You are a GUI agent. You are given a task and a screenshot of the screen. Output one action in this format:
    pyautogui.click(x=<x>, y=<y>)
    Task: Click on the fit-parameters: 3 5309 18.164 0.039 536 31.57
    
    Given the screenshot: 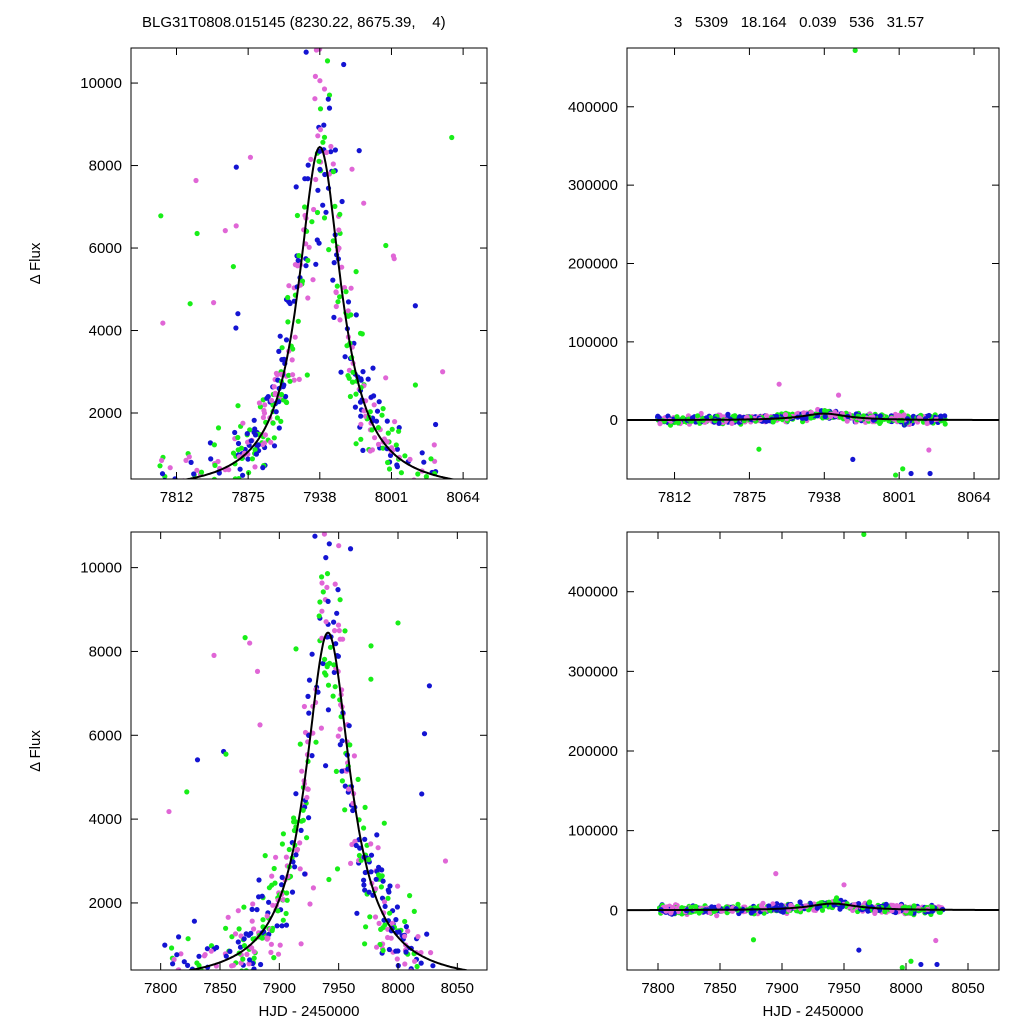 What is the action you would take?
    pyautogui.click(x=799, y=22)
    